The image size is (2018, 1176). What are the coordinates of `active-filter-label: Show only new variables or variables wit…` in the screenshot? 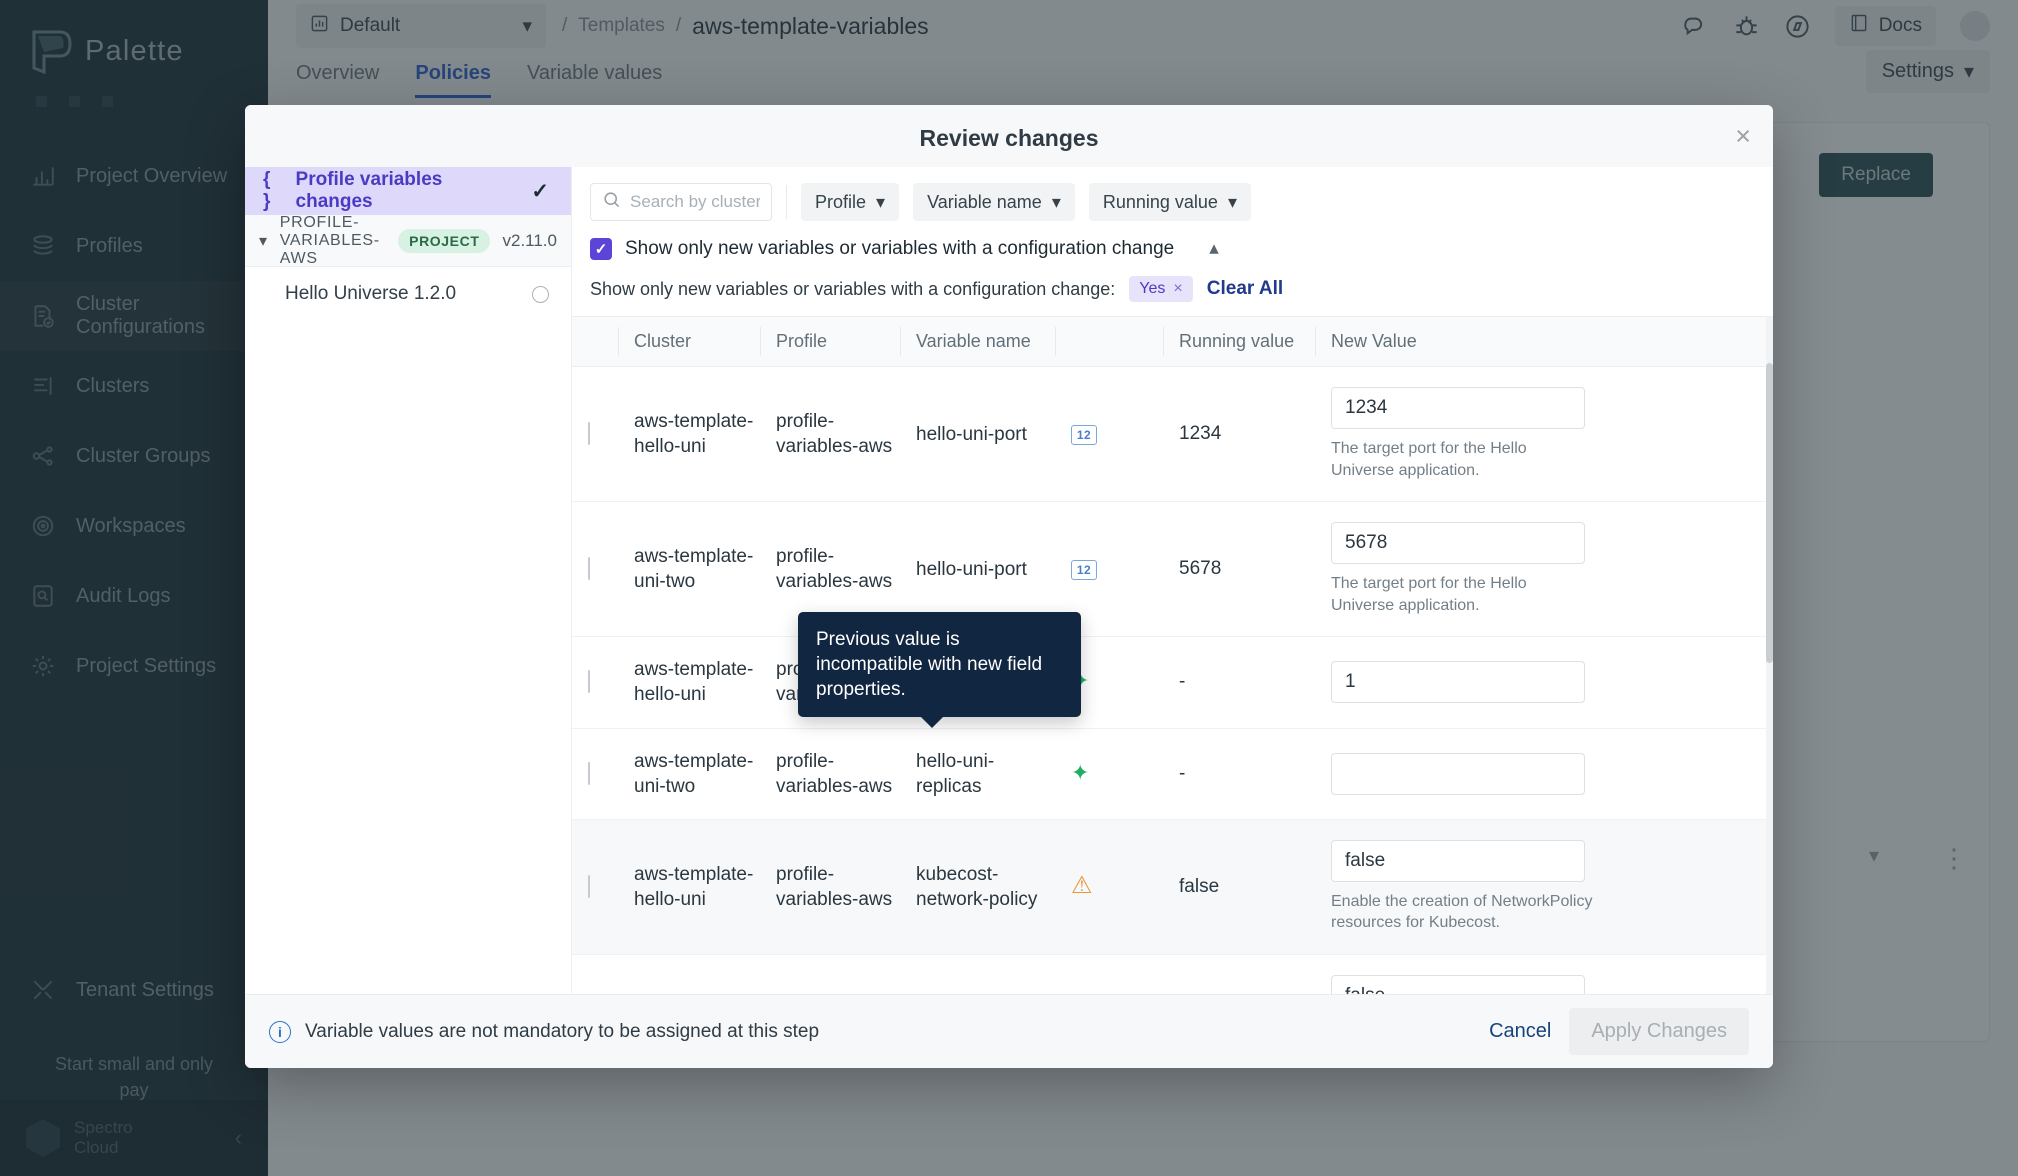 It's located at (853, 288).